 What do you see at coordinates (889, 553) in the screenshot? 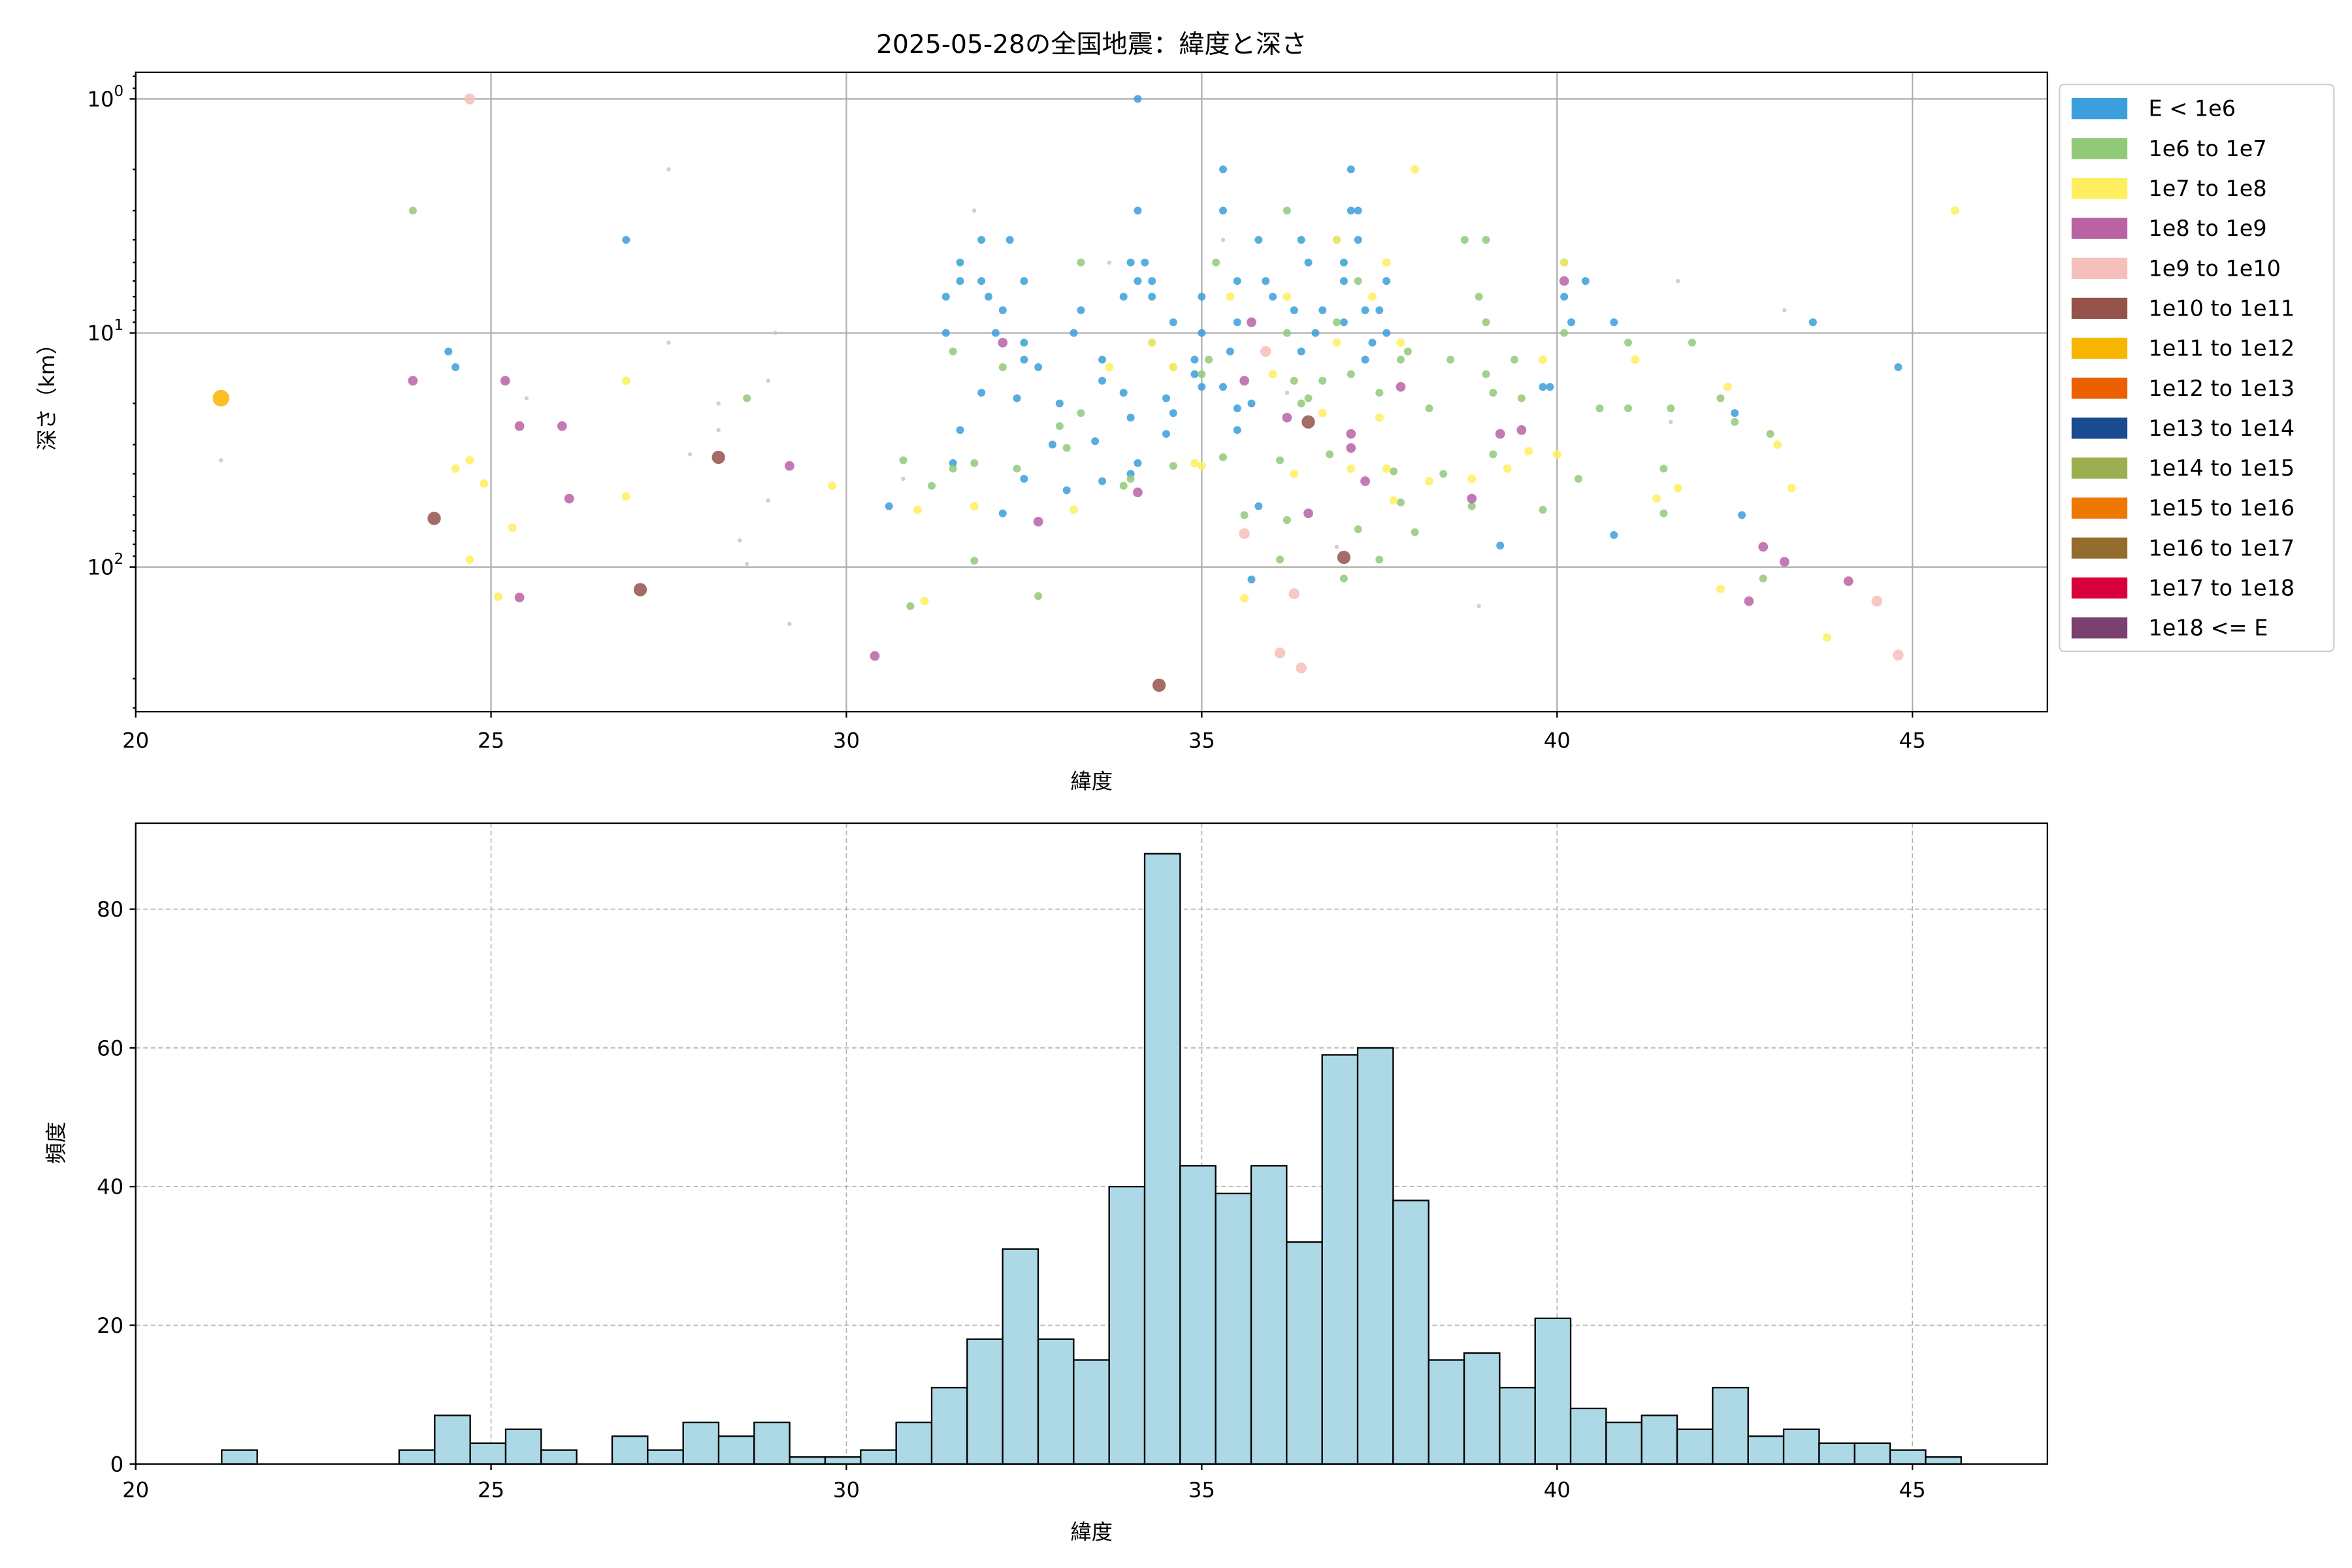
I see `series-1e10-to-1e11` at bounding box center [889, 553].